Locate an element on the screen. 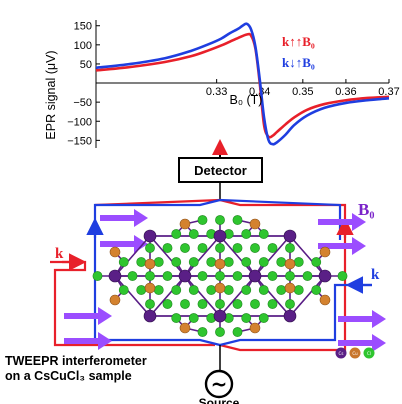  atom-legend-cu is located at coordinates (355, 353).